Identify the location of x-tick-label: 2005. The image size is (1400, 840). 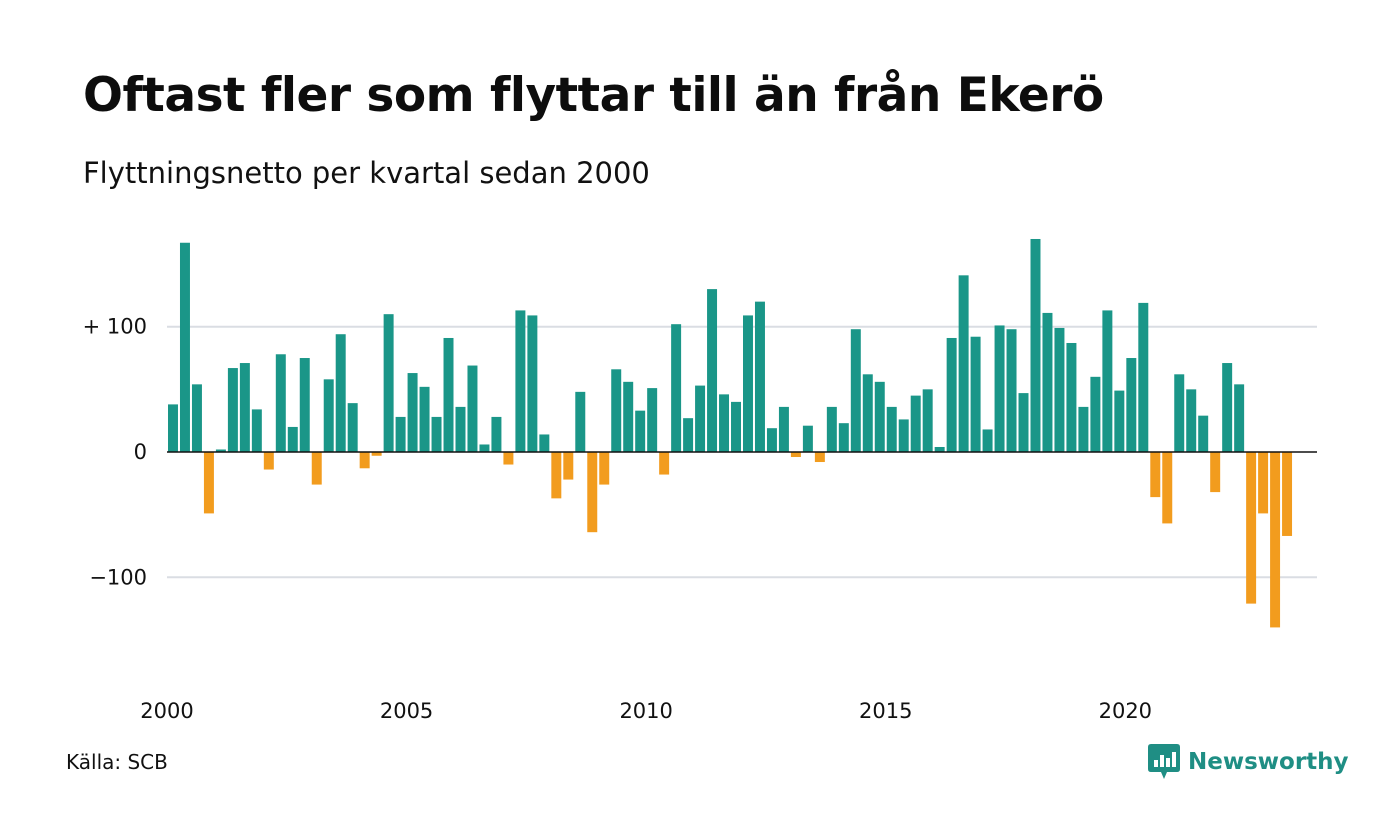
(406, 711).